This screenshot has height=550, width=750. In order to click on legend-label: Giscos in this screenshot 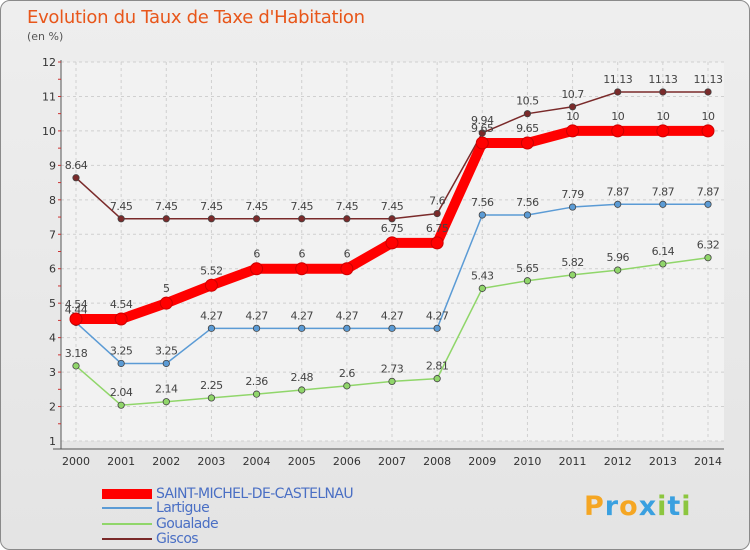, I will do `click(177, 539)`.